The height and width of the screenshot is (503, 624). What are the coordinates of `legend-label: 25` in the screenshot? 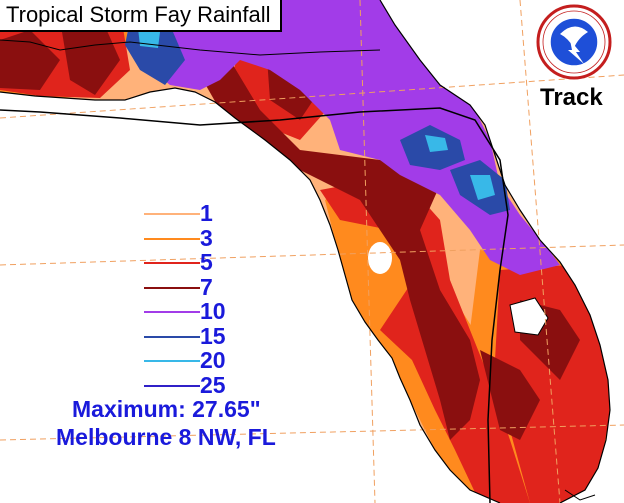 It's located at (213, 384).